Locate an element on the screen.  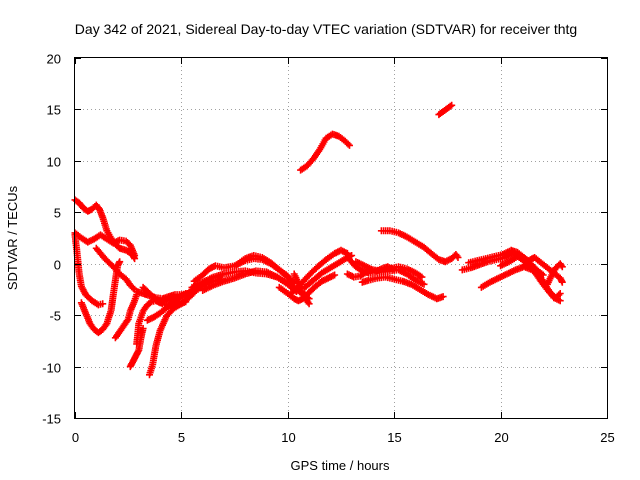
x-tick-label: 25 is located at coordinates (607, 437).